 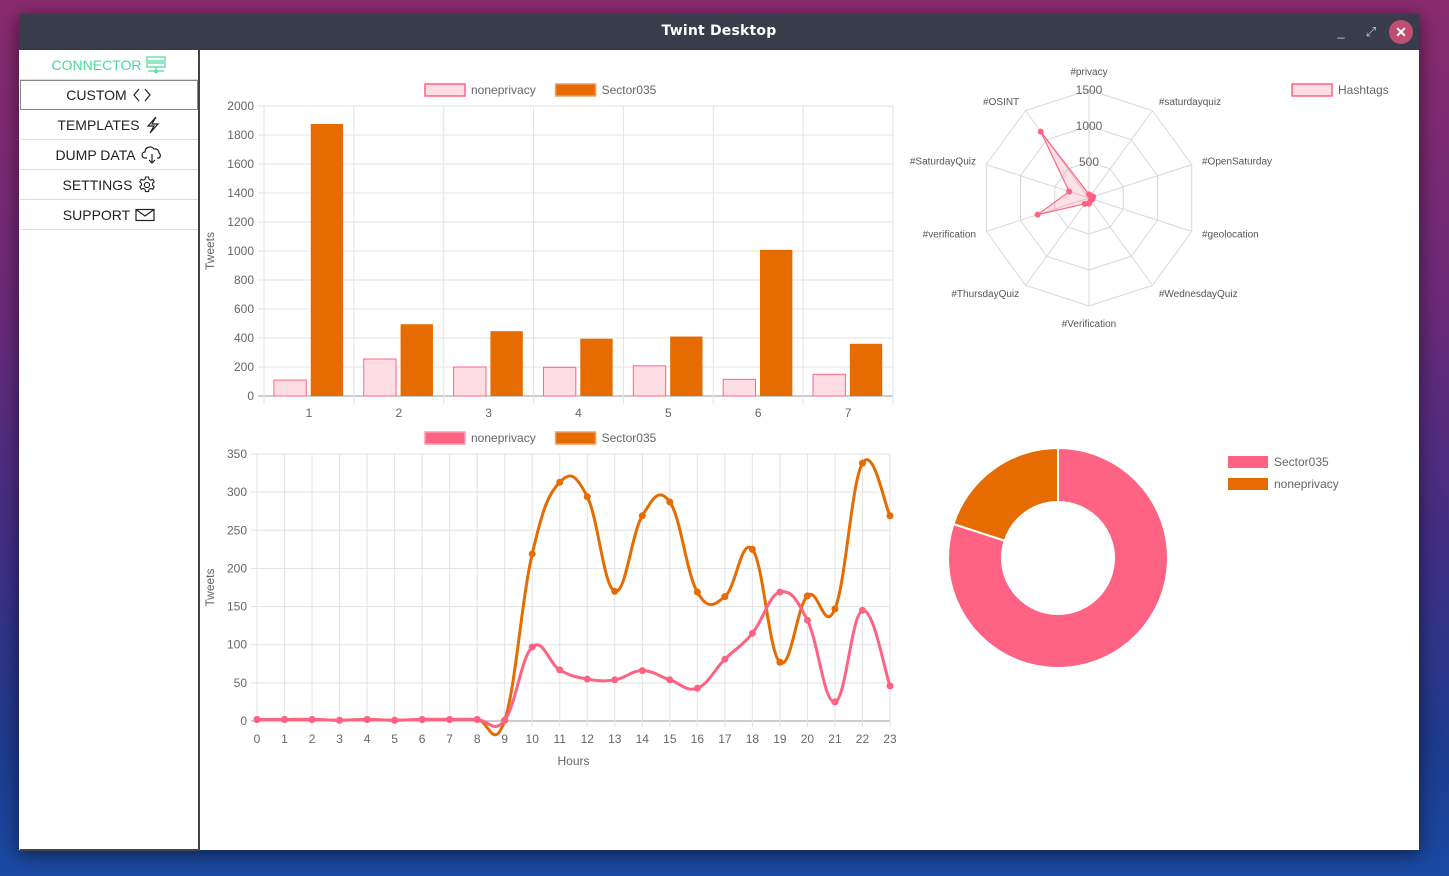 What do you see at coordinates (156, 64) in the screenshot?
I see `server-icon` at bounding box center [156, 64].